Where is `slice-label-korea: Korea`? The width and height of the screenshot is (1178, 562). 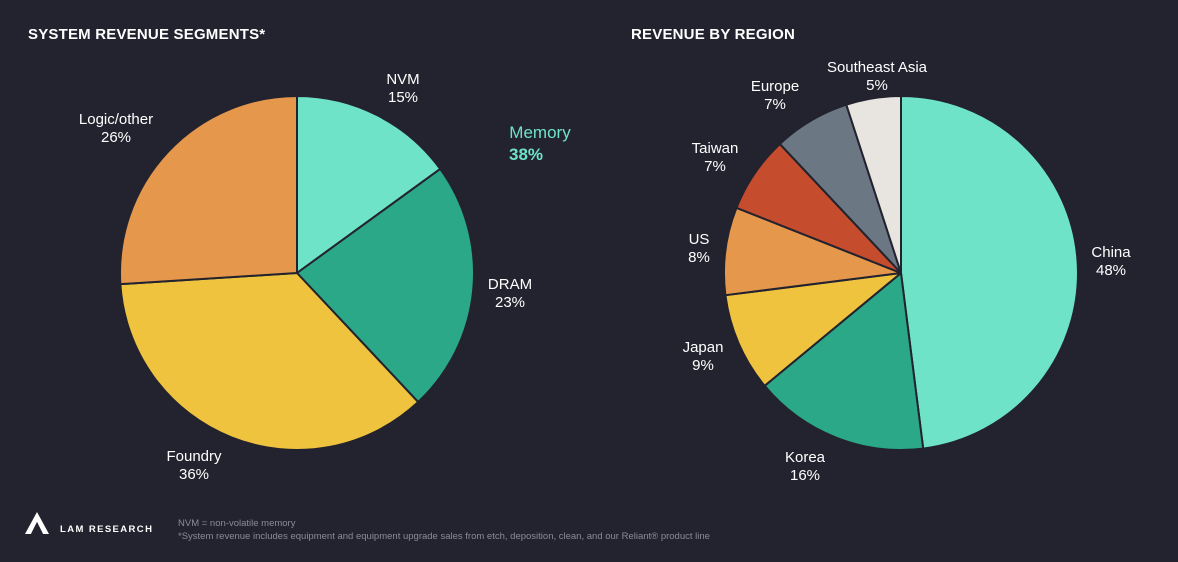
slice-label-korea: Korea is located at coordinates (805, 457).